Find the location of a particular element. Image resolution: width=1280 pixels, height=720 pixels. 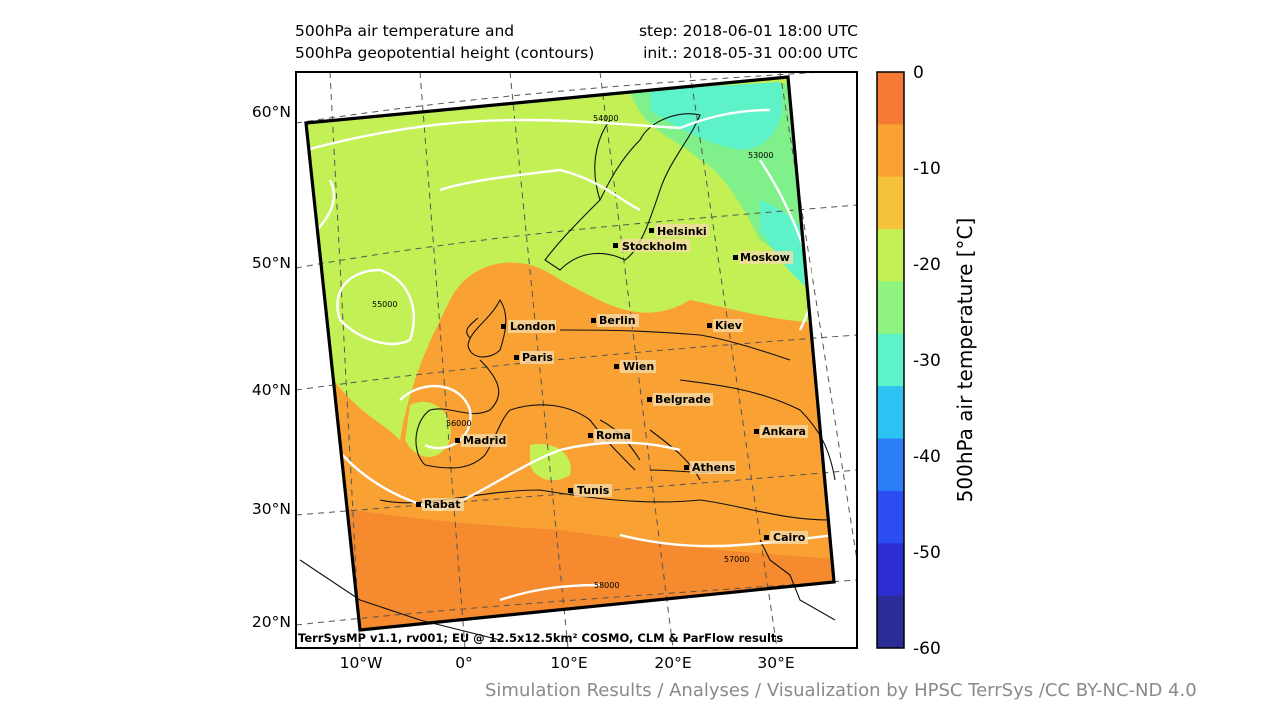

city-label: Belgrade is located at coordinates (683, 399).